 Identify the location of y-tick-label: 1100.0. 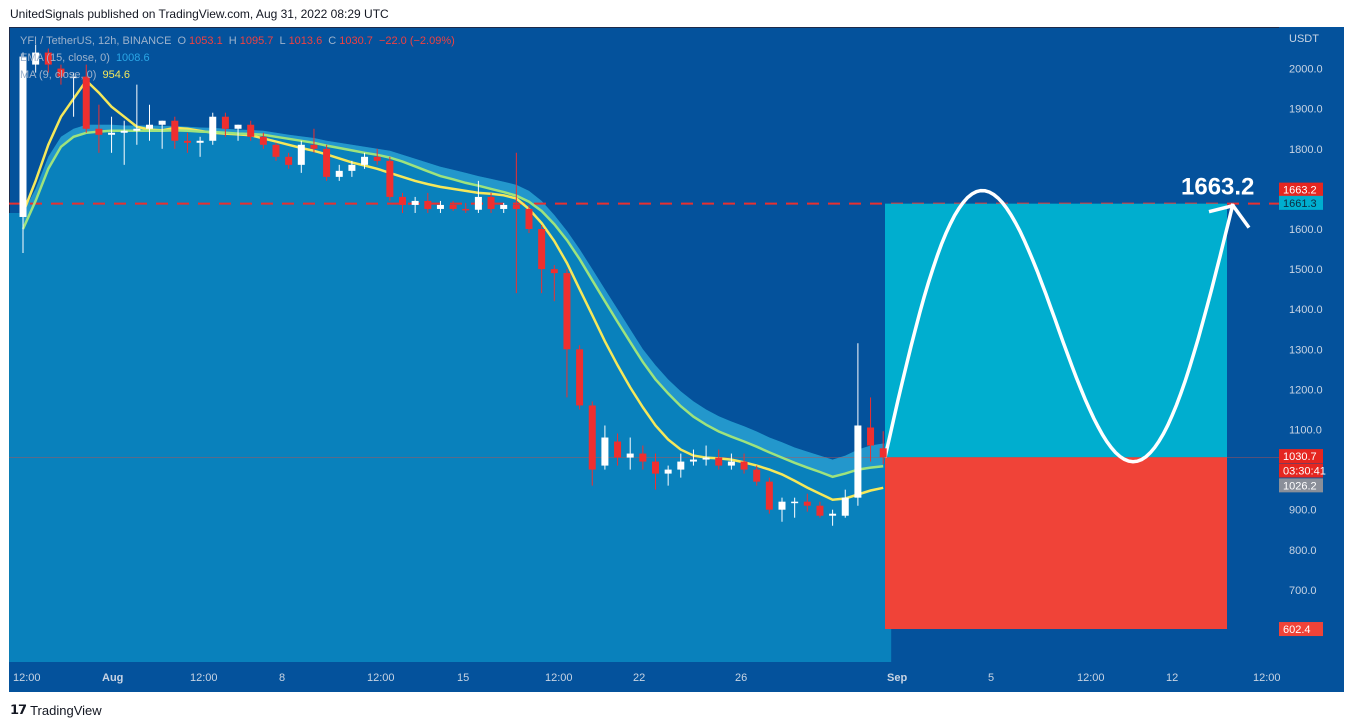
(1305, 431).